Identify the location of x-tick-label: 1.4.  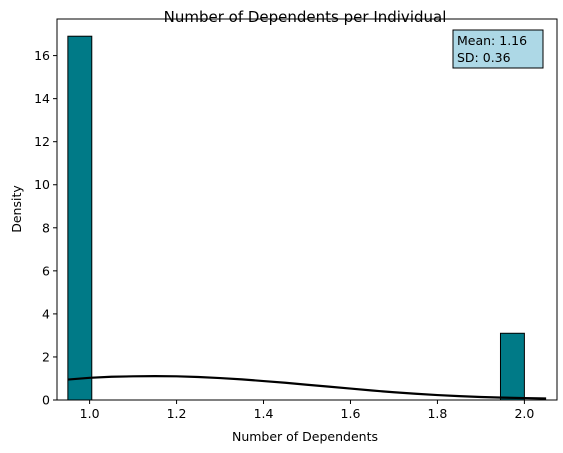
(264, 413).